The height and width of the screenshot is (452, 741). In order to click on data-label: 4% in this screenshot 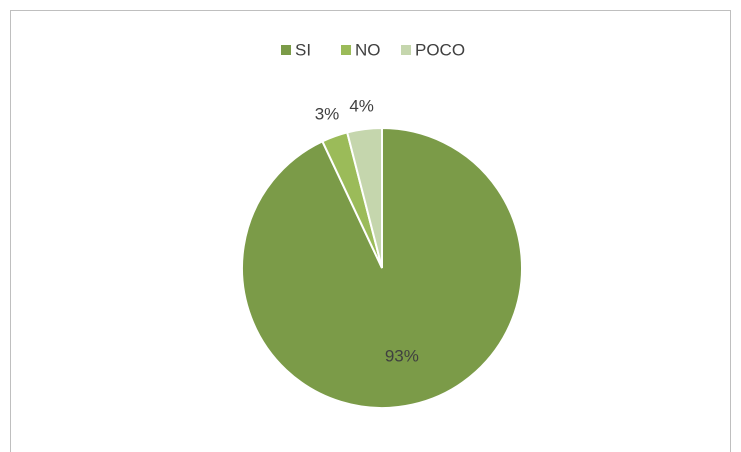, I will do `click(361, 105)`.